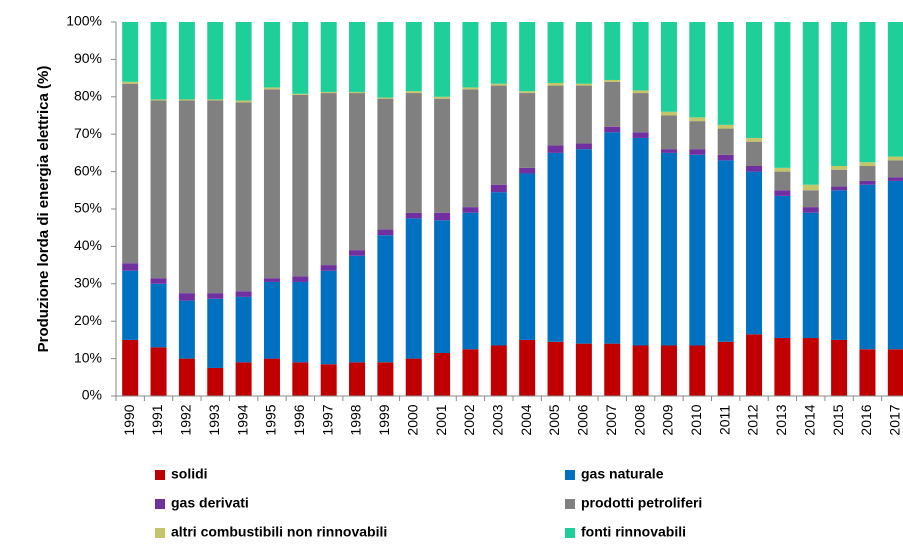 This screenshot has height=545, width=903. Describe the element at coordinates (88, 58) in the screenshot. I see `y-tick-label: 90%` at that location.